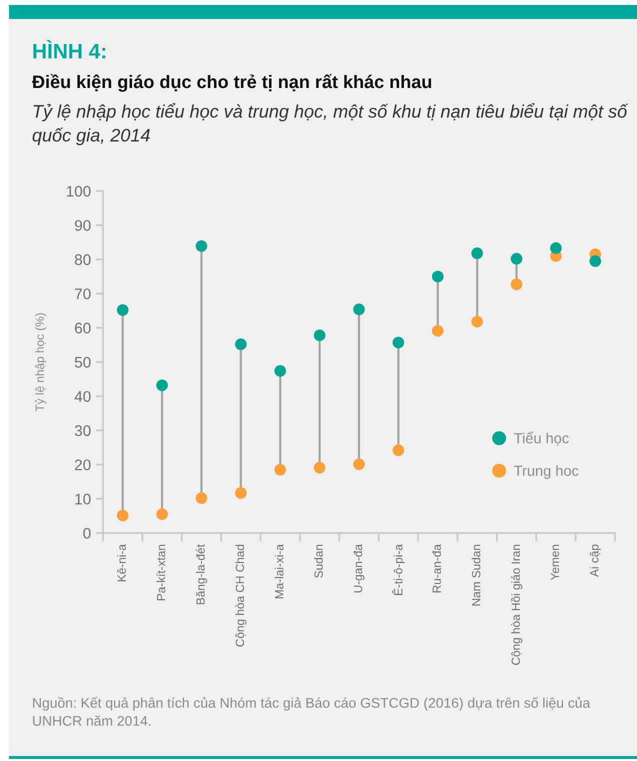 The height and width of the screenshot is (761, 637). Describe the element at coordinates (82, 464) in the screenshot. I see `y-tick-label: 20` at that location.